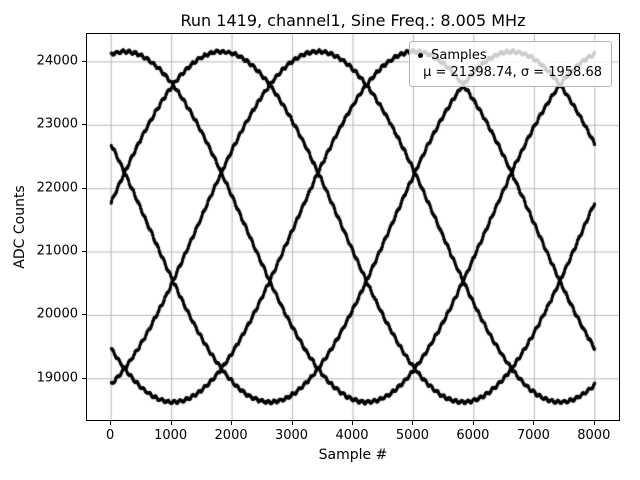 This screenshot has width=640, height=480. What do you see at coordinates (352, 435) in the screenshot?
I see `x-tick-label: 4000` at bounding box center [352, 435].